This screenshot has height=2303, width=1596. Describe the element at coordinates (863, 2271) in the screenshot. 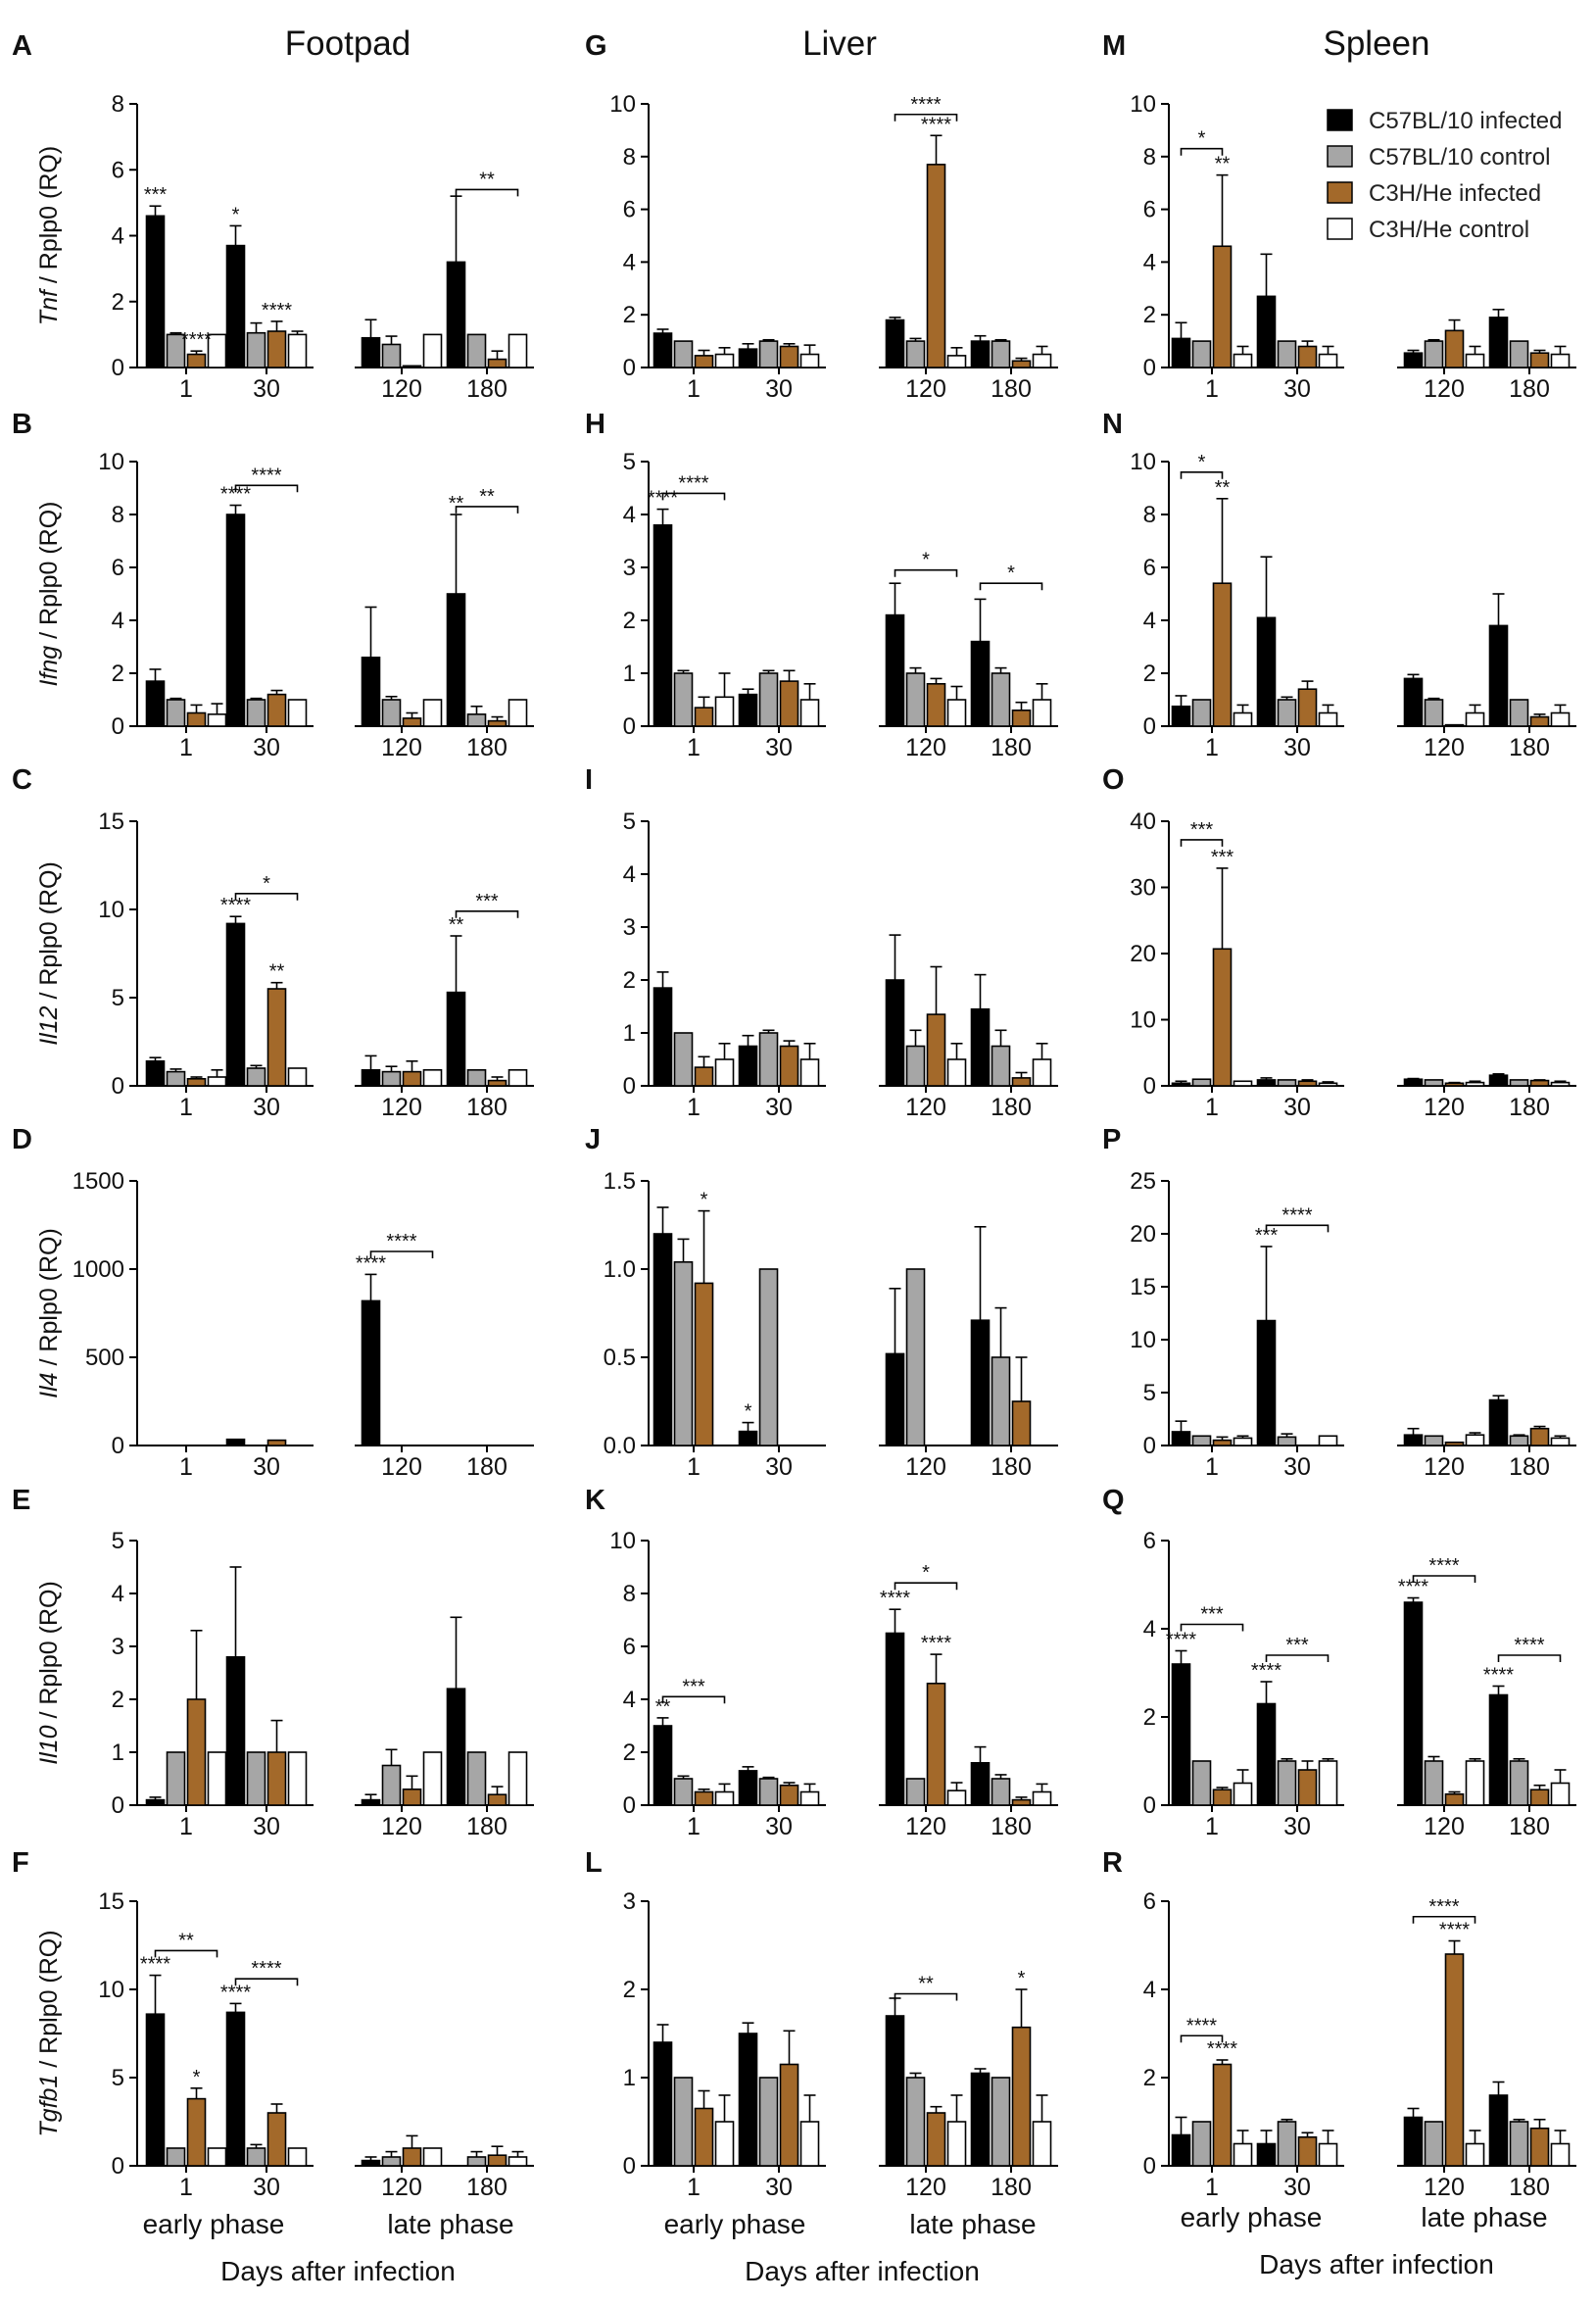

I see `x-axis-title-liver: Days after infection` at that location.